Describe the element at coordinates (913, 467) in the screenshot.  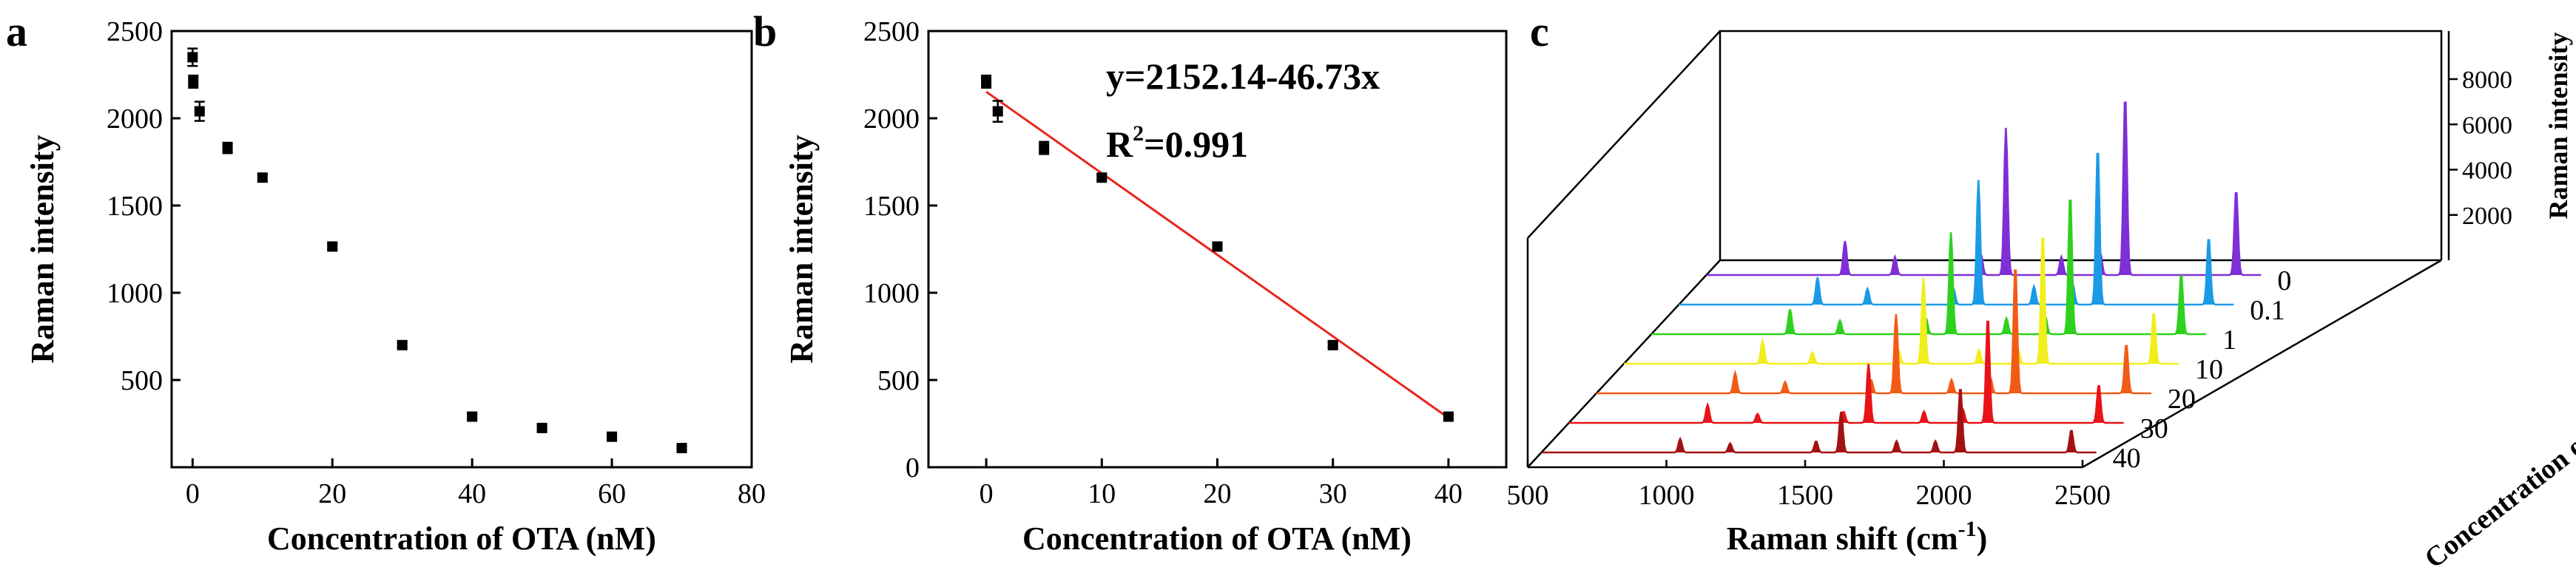
I see `y-tick-label: 0` at that location.